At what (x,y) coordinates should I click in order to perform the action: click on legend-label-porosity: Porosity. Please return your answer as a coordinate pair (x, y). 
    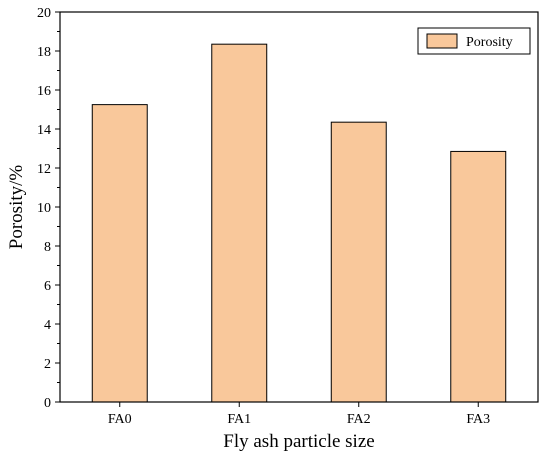
    Looking at the image, I should click on (489, 42).